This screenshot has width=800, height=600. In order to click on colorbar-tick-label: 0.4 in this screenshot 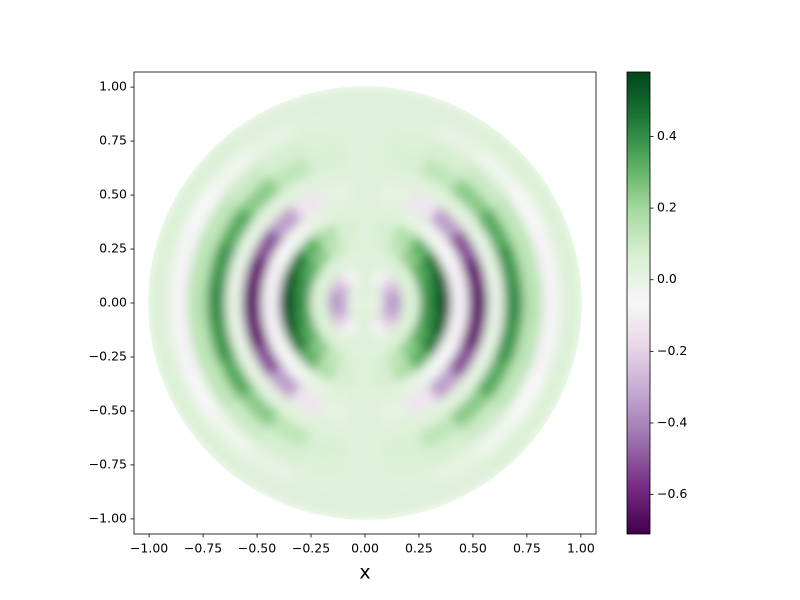, I will do `click(667, 135)`.